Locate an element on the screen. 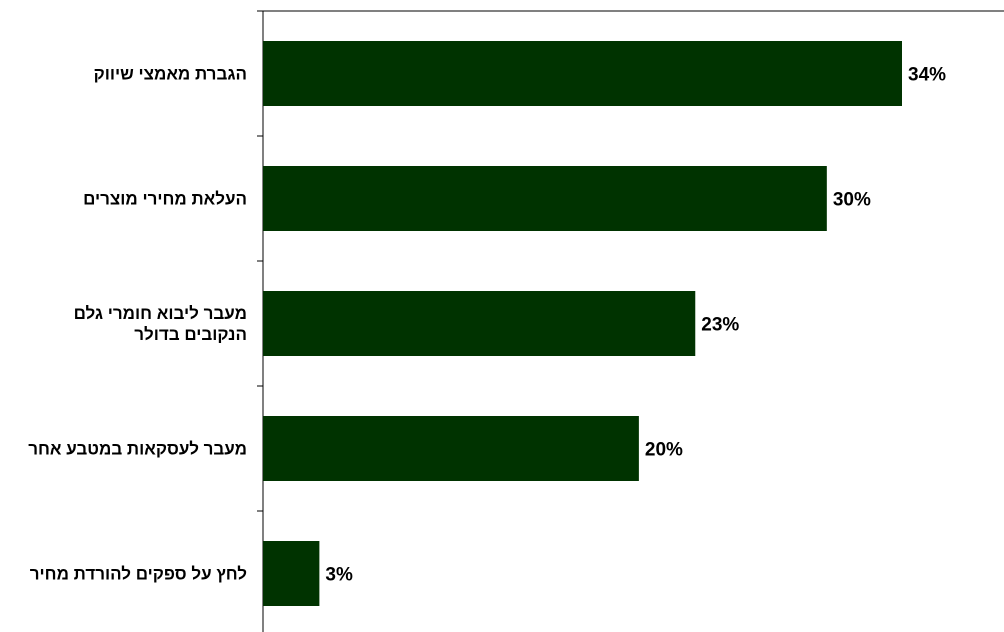 This screenshot has width=1004, height=632. category-label: מעבר ליבוא חומרי גלם is located at coordinates (160, 313).